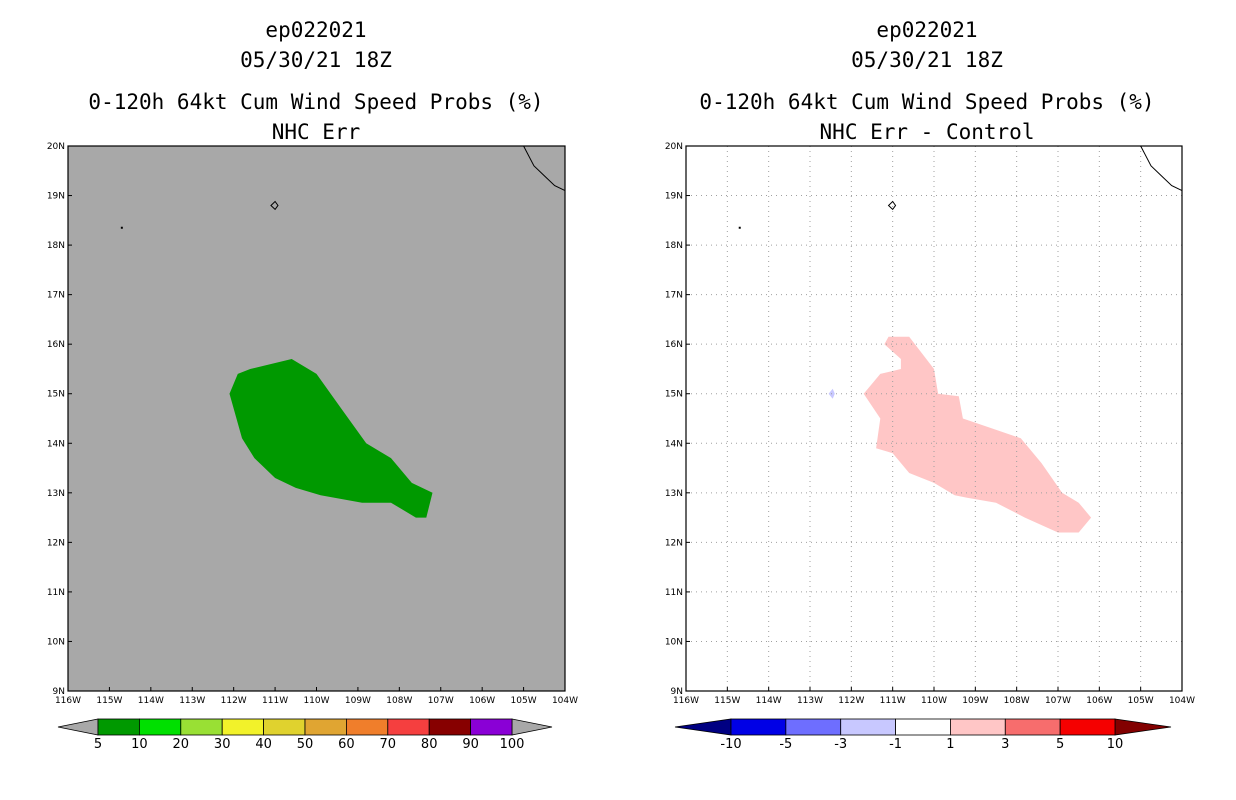  What do you see at coordinates (674, 593) in the screenshot?
I see `right-ytick-label: 11N` at bounding box center [674, 593].